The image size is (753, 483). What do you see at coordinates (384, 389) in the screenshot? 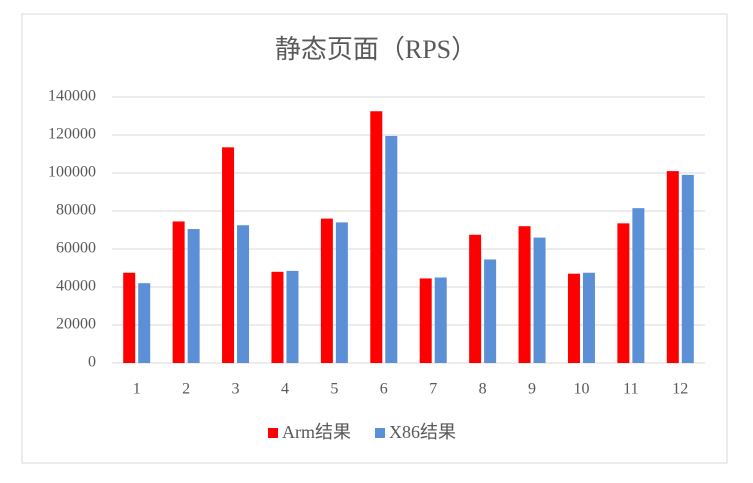
I see `x-tick-label: 6` at bounding box center [384, 389].